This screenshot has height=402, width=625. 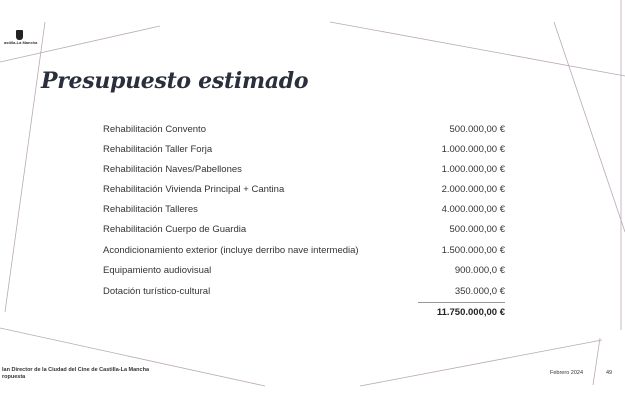 I want to click on item-amount: 2.000.000,00 €, so click(x=473, y=189).